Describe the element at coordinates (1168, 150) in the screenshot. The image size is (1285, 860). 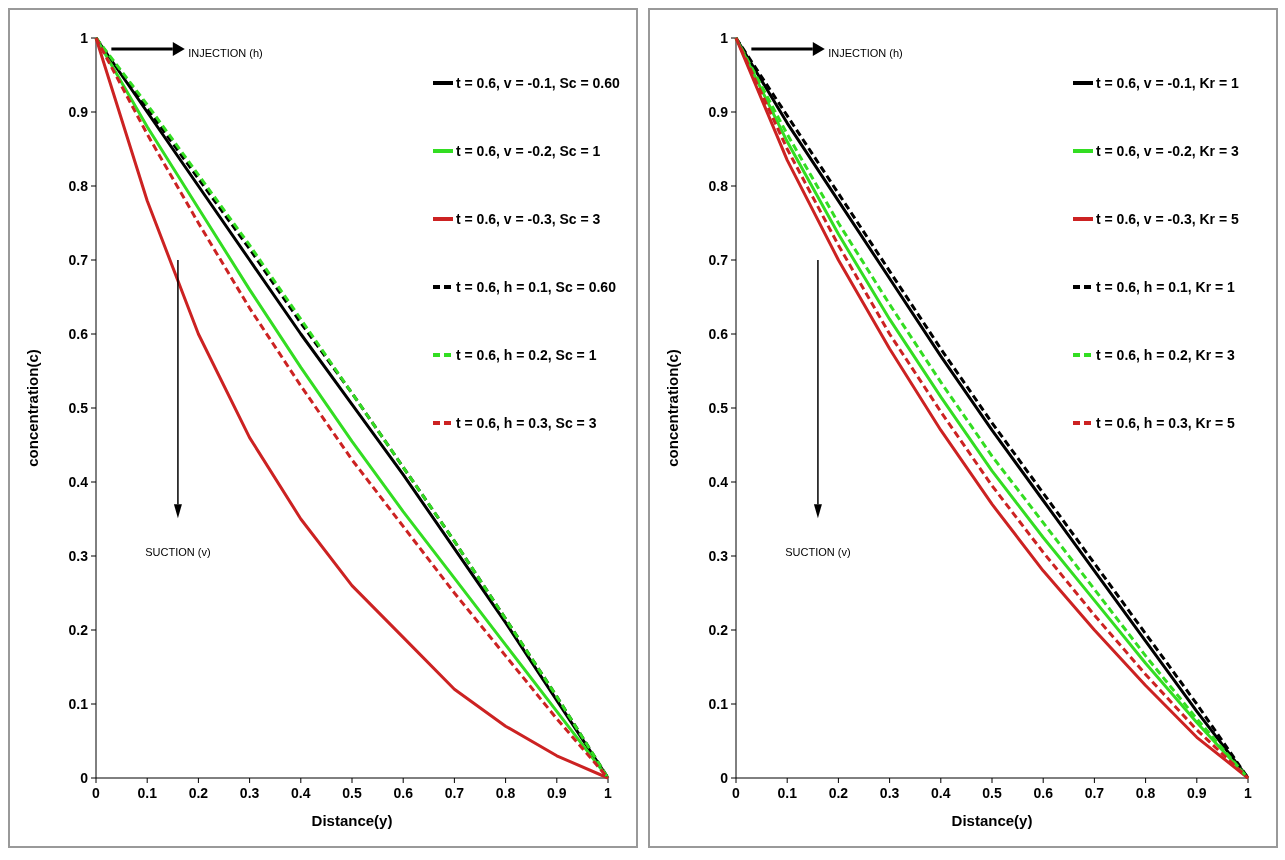
I see `legend-label: t = 0.6, v = -0.2, Kr = 3` at that location.